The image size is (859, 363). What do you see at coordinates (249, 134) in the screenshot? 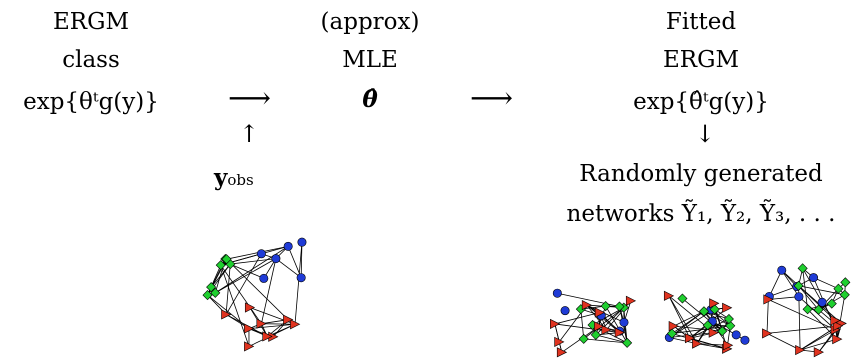
I see `up-arrow-icon: ↑` at bounding box center [249, 134].